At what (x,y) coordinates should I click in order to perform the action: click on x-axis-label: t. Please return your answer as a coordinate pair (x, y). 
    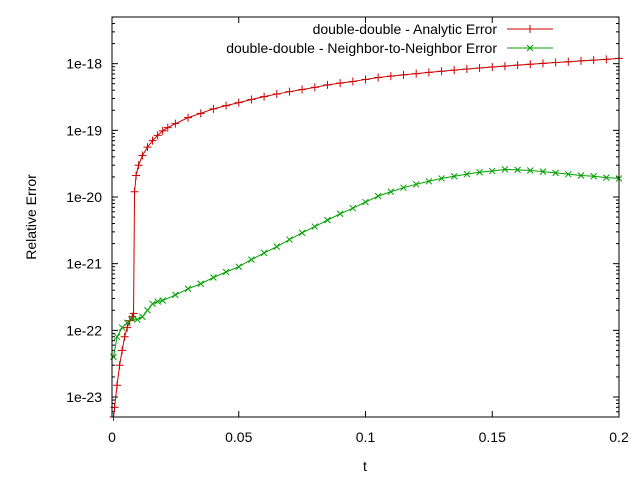
    Looking at the image, I should click on (365, 466).